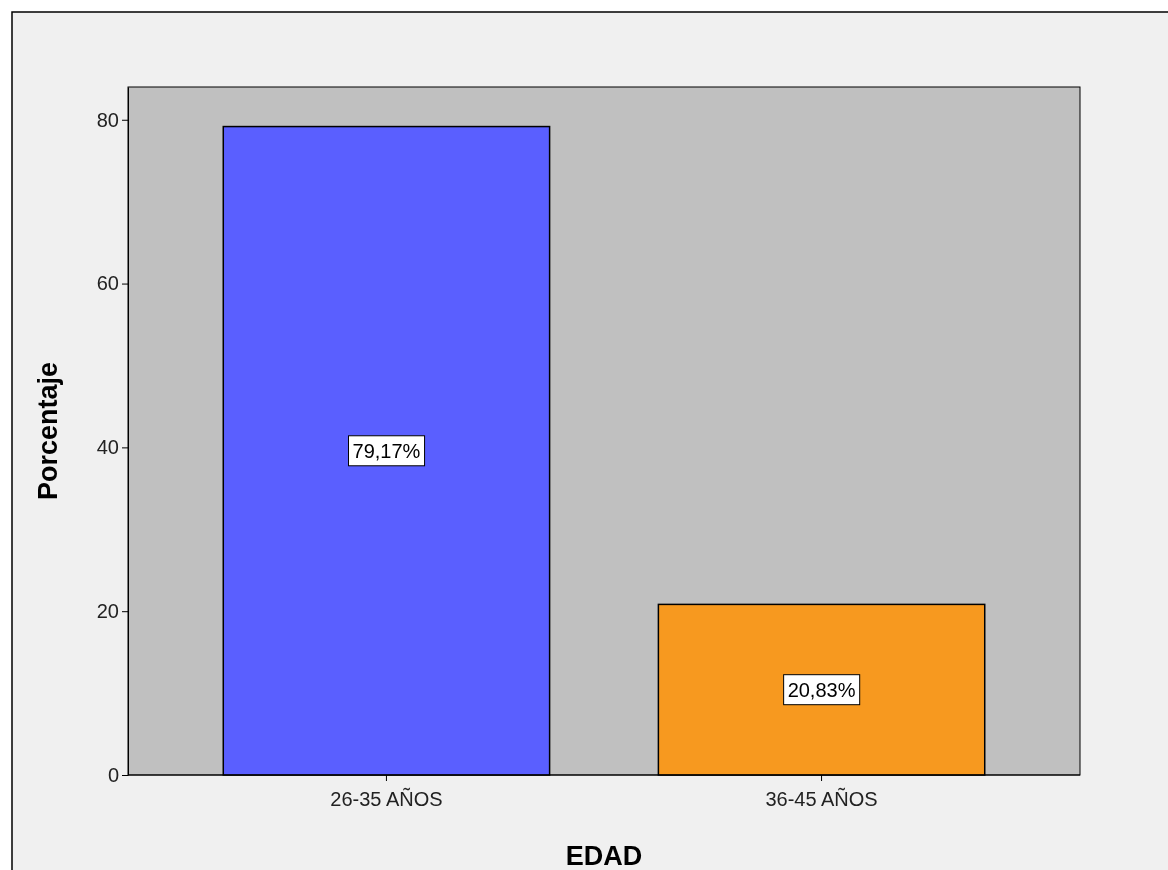  Describe the element at coordinates (386, 798) in the screenshot. I see `x-tick-label: 26-35 AÑOS` at that location.